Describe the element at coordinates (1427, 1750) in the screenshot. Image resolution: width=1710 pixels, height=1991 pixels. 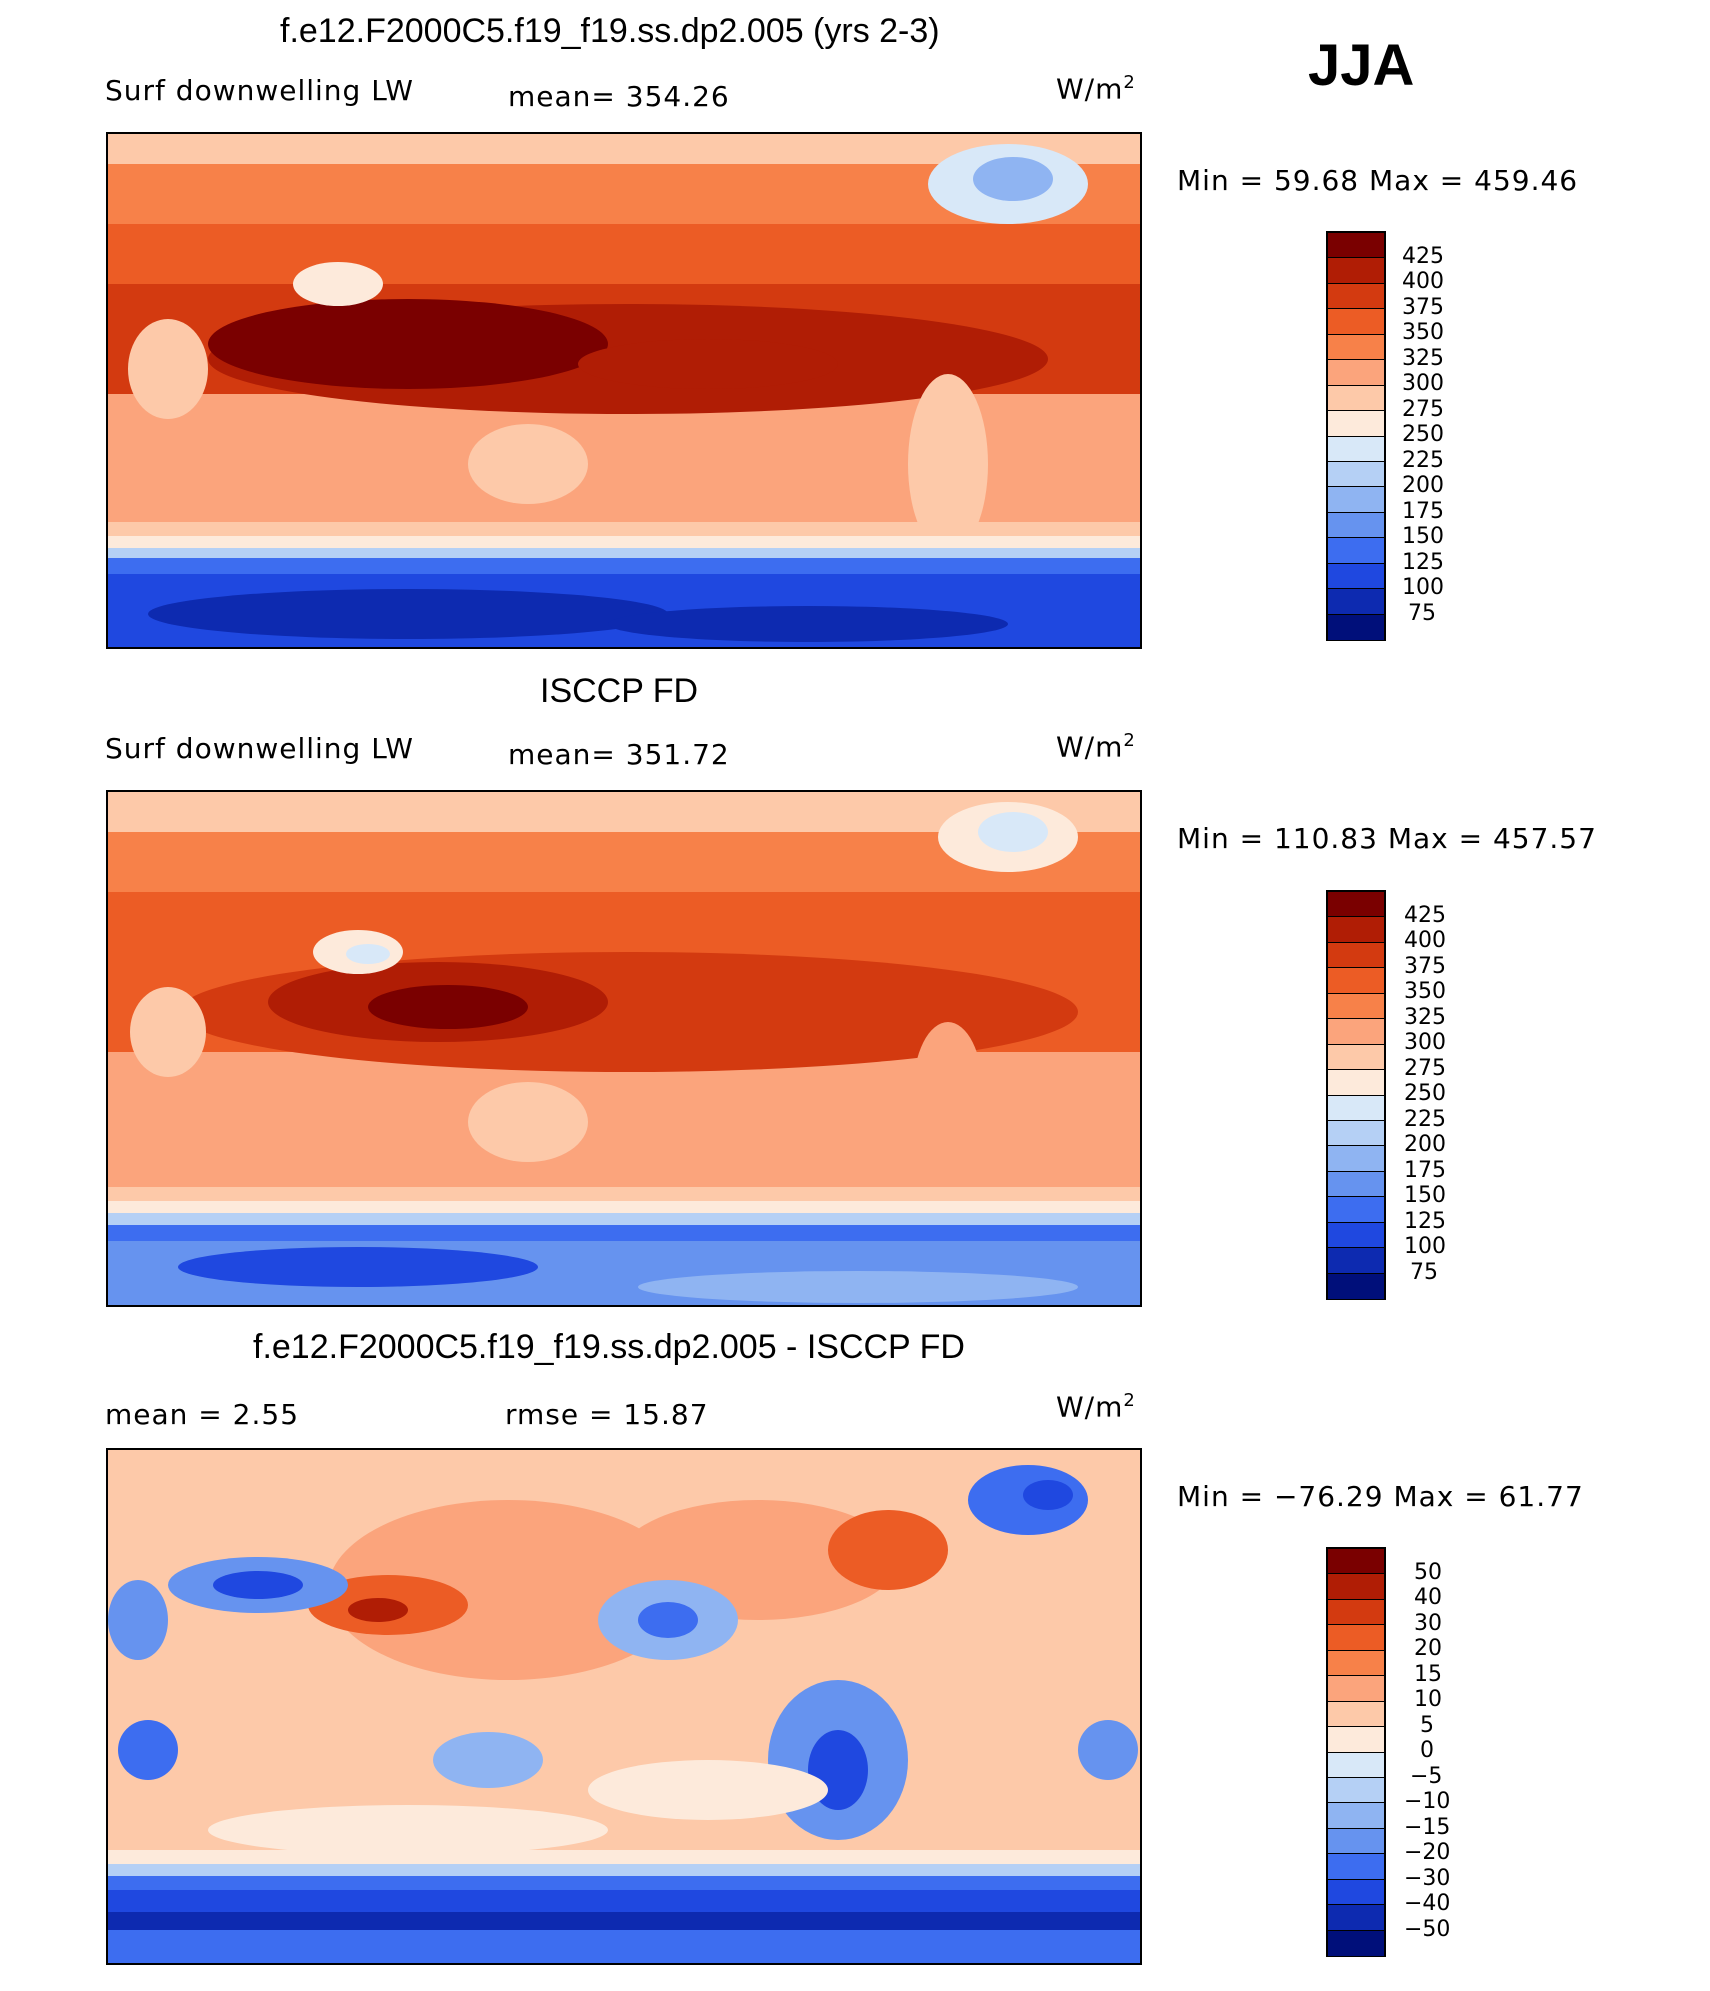
I see `cbar3-tick-label: 0` at that location.